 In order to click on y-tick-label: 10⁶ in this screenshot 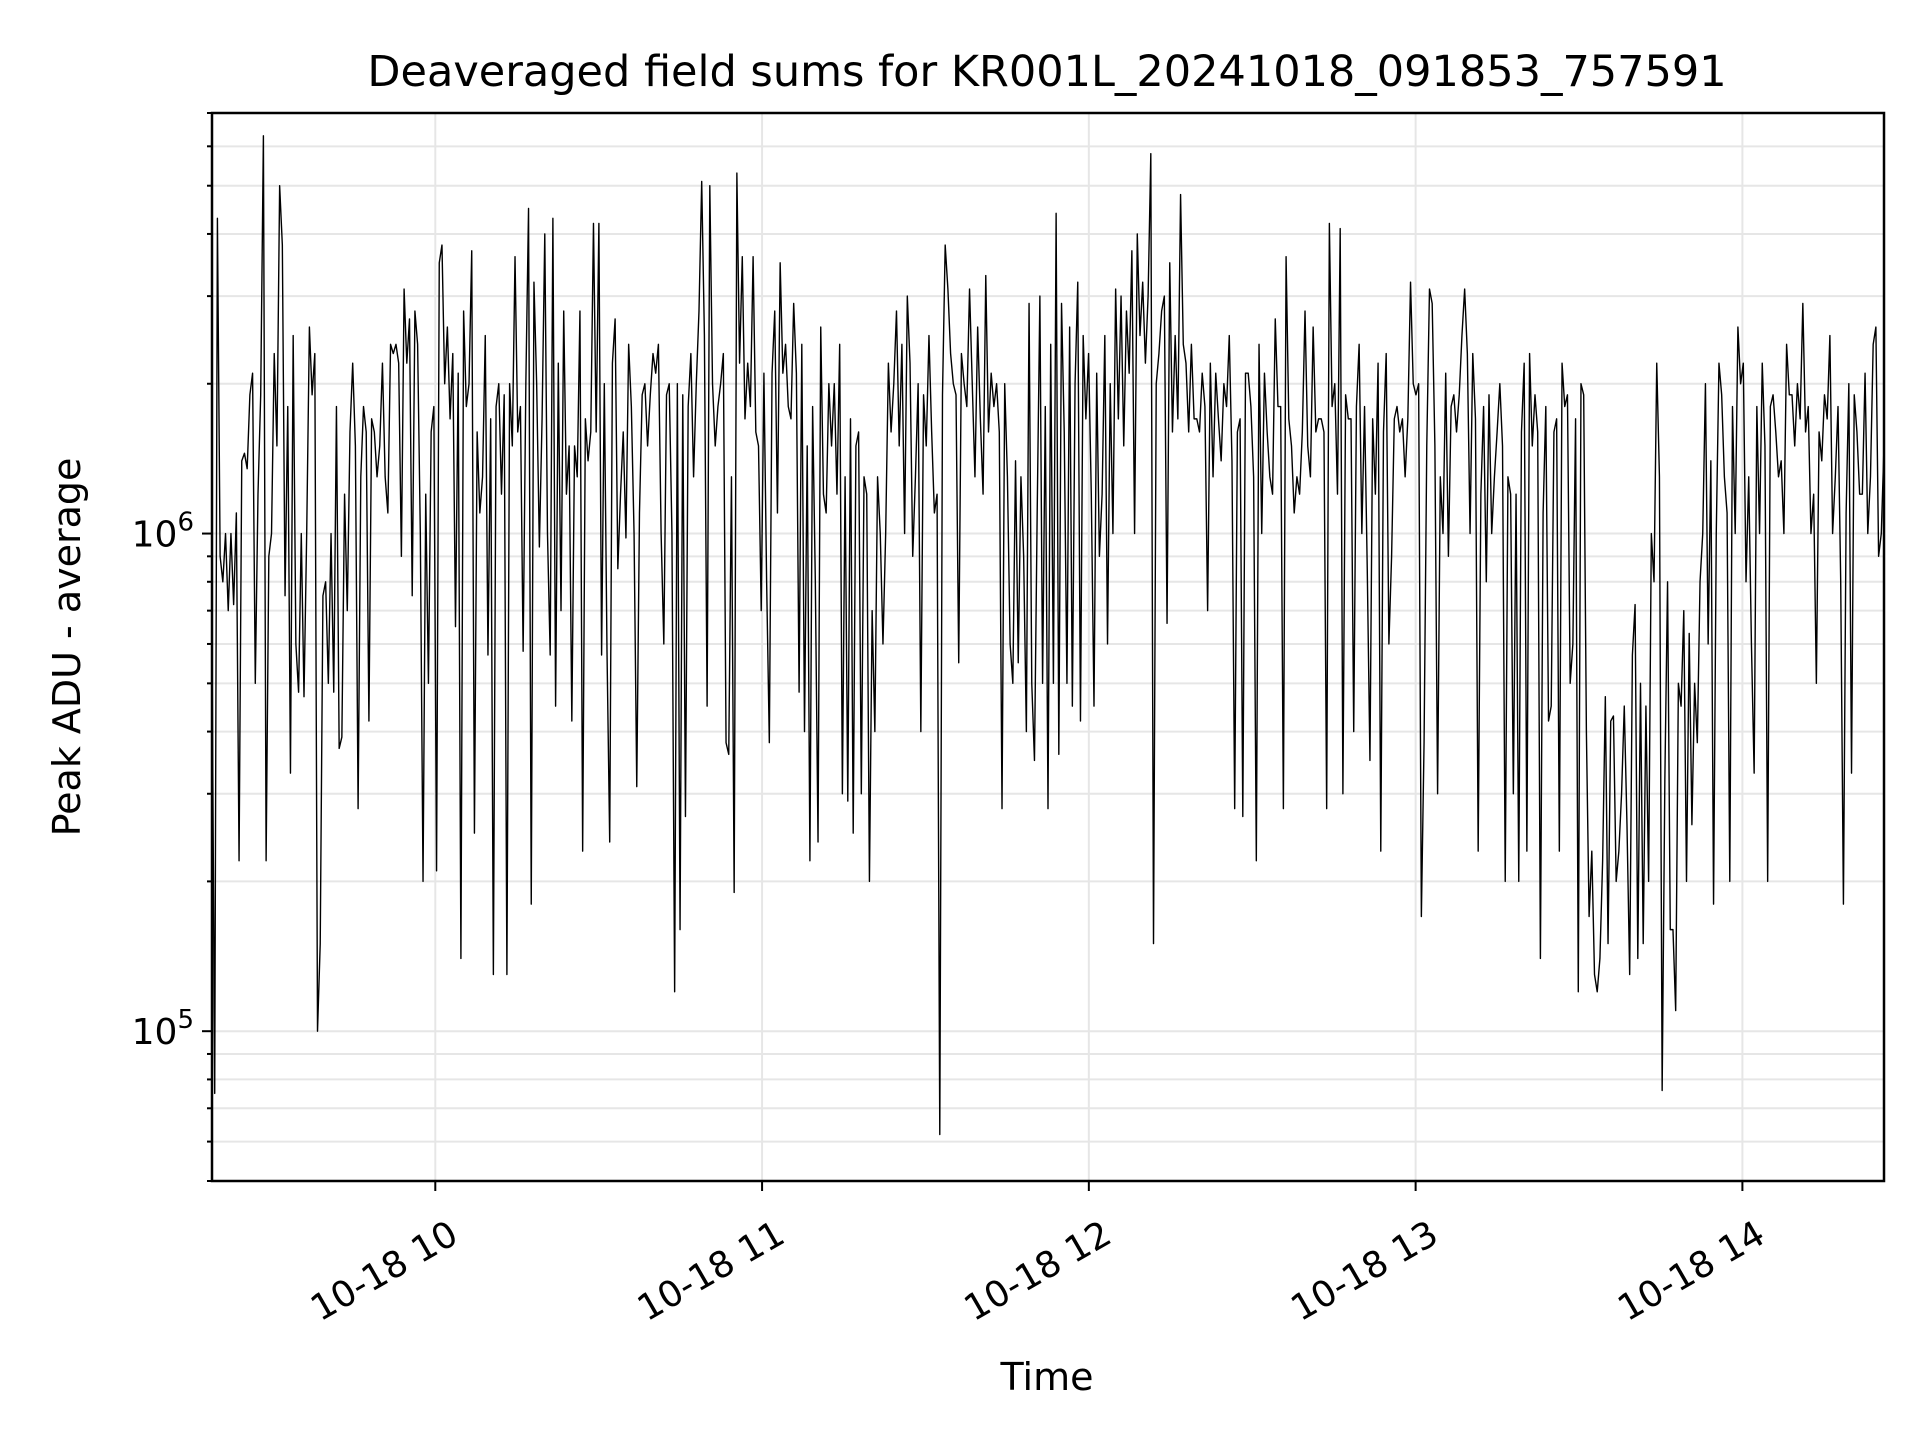, I will do `click(163, 532)`.